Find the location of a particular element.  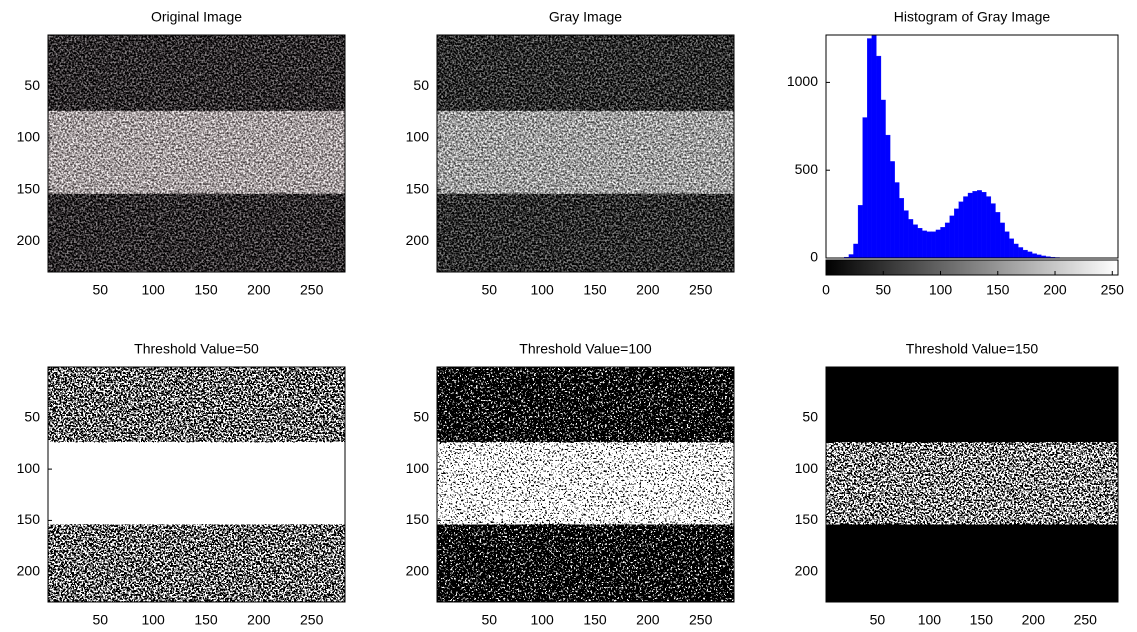

subplot-title: Gray Image is located at coordinates (585, 17).